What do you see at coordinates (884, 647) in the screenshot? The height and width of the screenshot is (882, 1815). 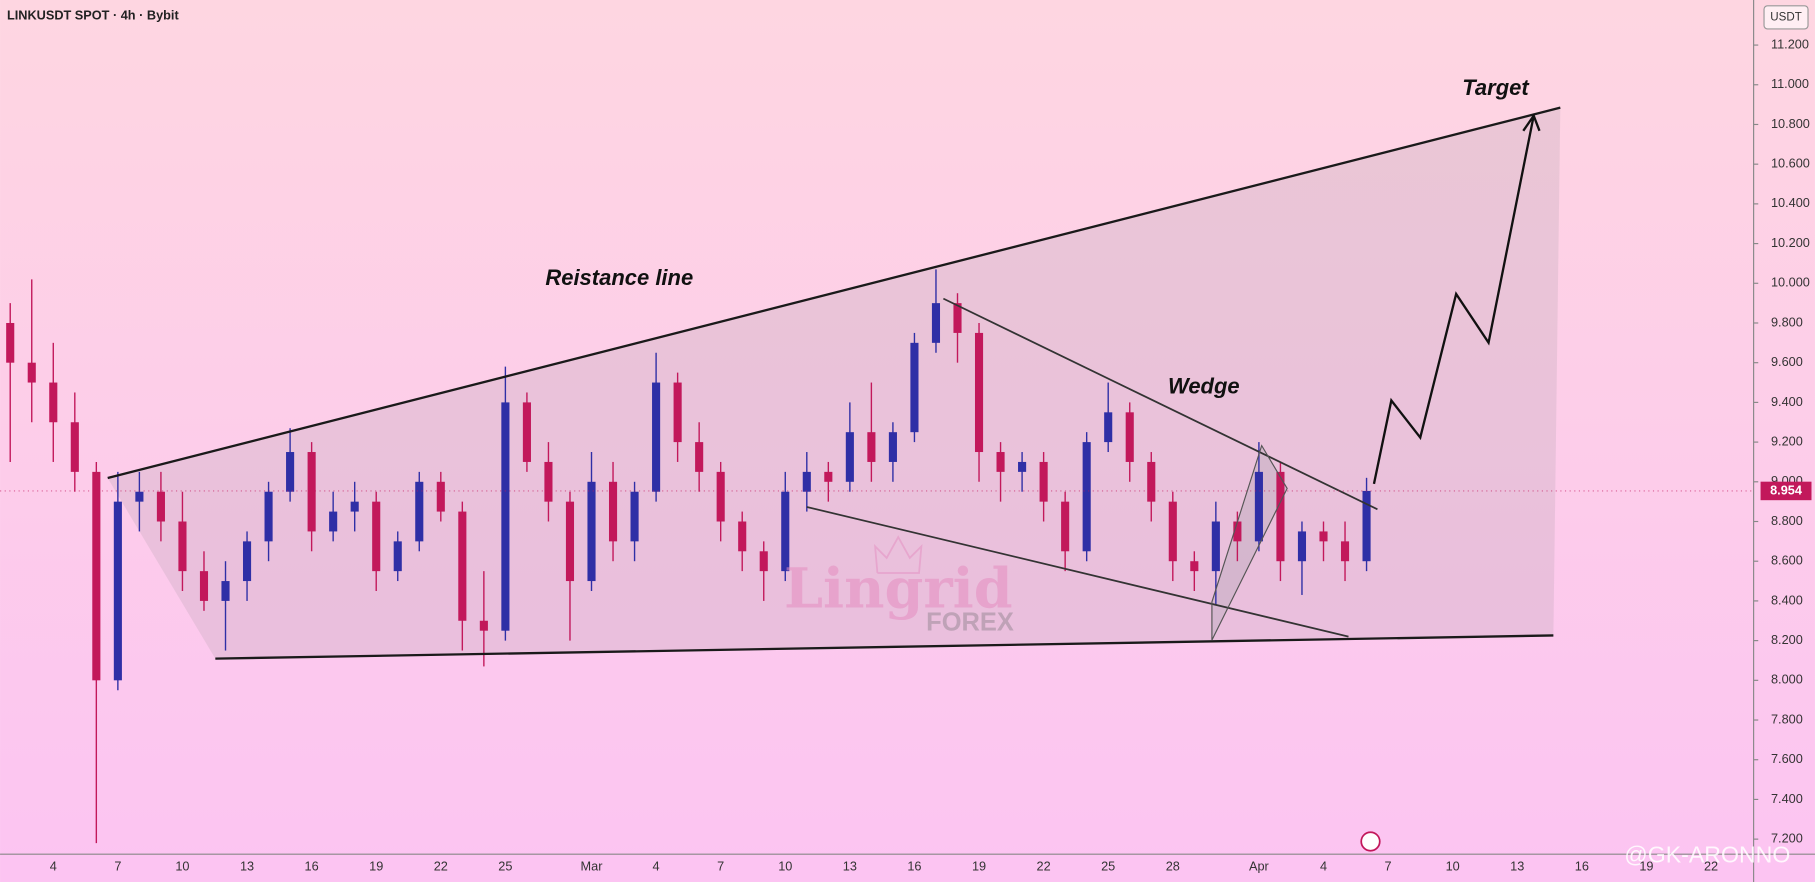 I see `support-line` at bounding box center [884, 647].